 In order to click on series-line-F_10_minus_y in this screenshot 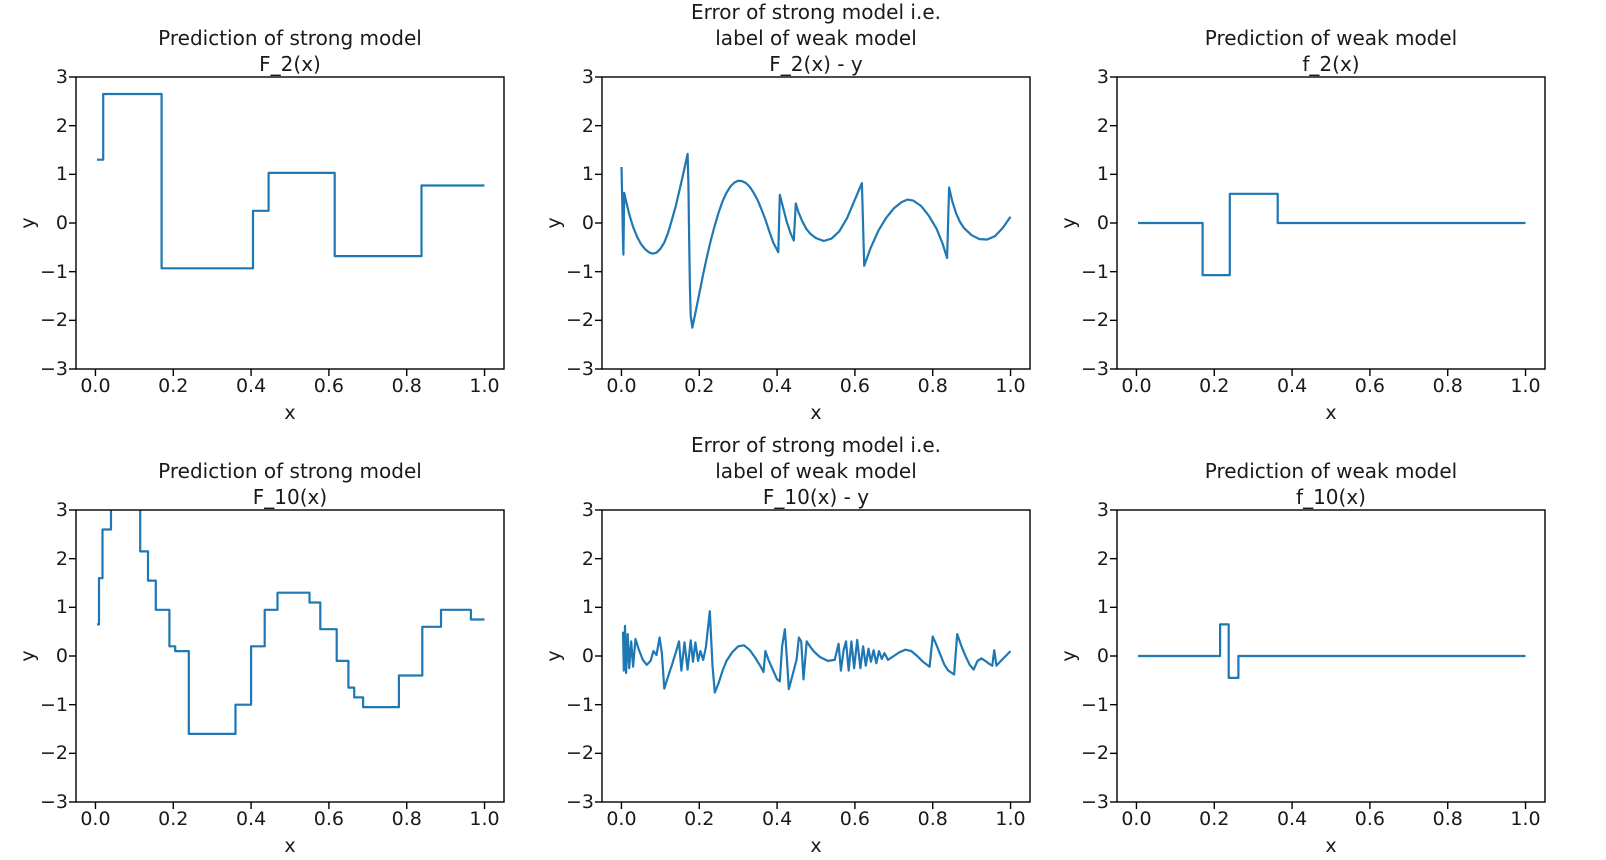, I will do `click(816, 652)`.